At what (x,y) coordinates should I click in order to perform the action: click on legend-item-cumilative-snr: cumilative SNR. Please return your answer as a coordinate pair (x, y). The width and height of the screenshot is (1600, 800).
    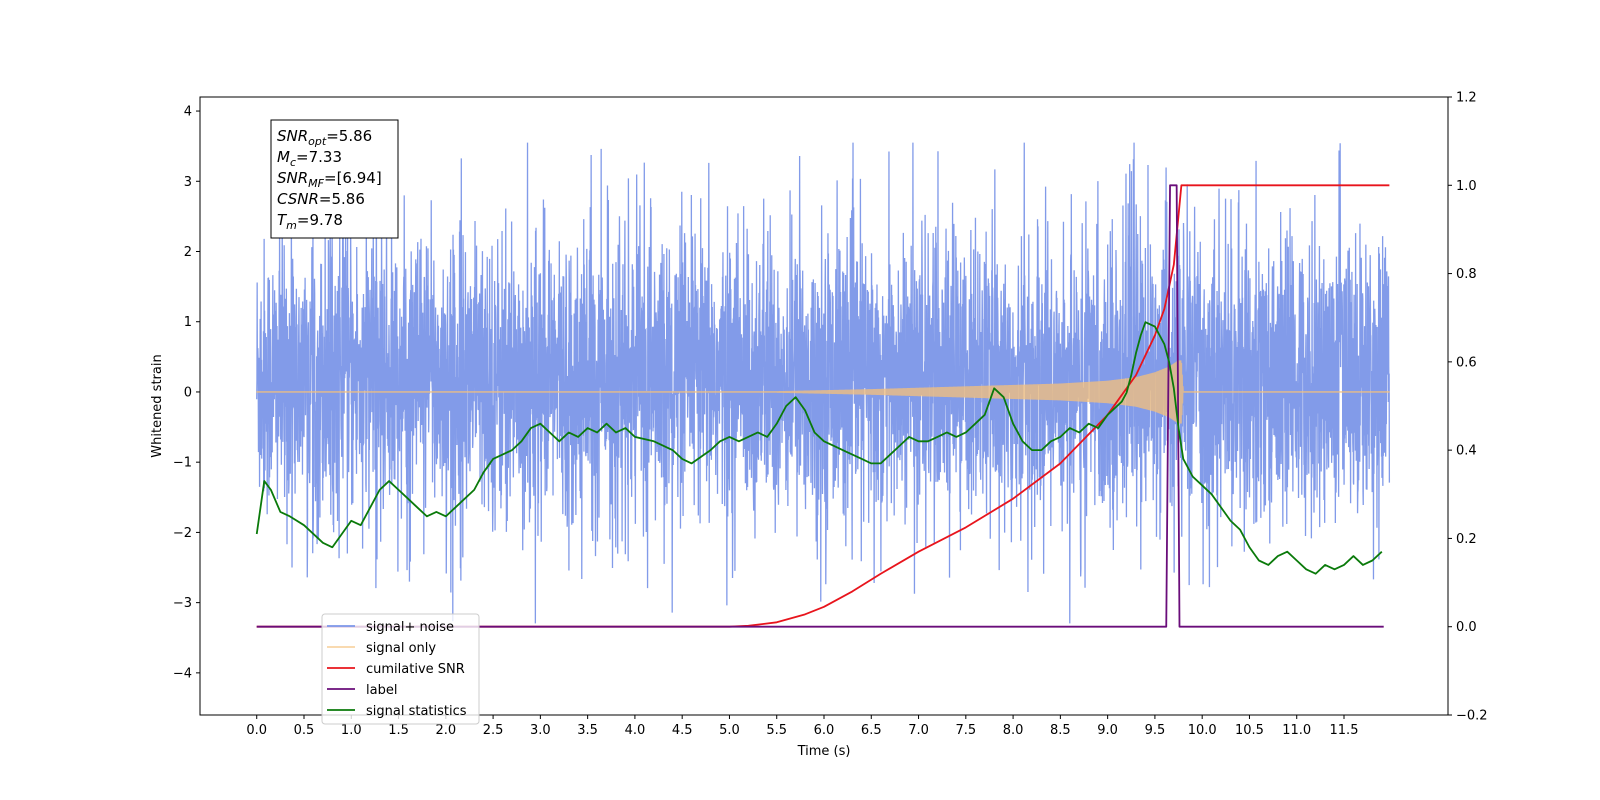
    Looking at the image, I should click on (396, 669).